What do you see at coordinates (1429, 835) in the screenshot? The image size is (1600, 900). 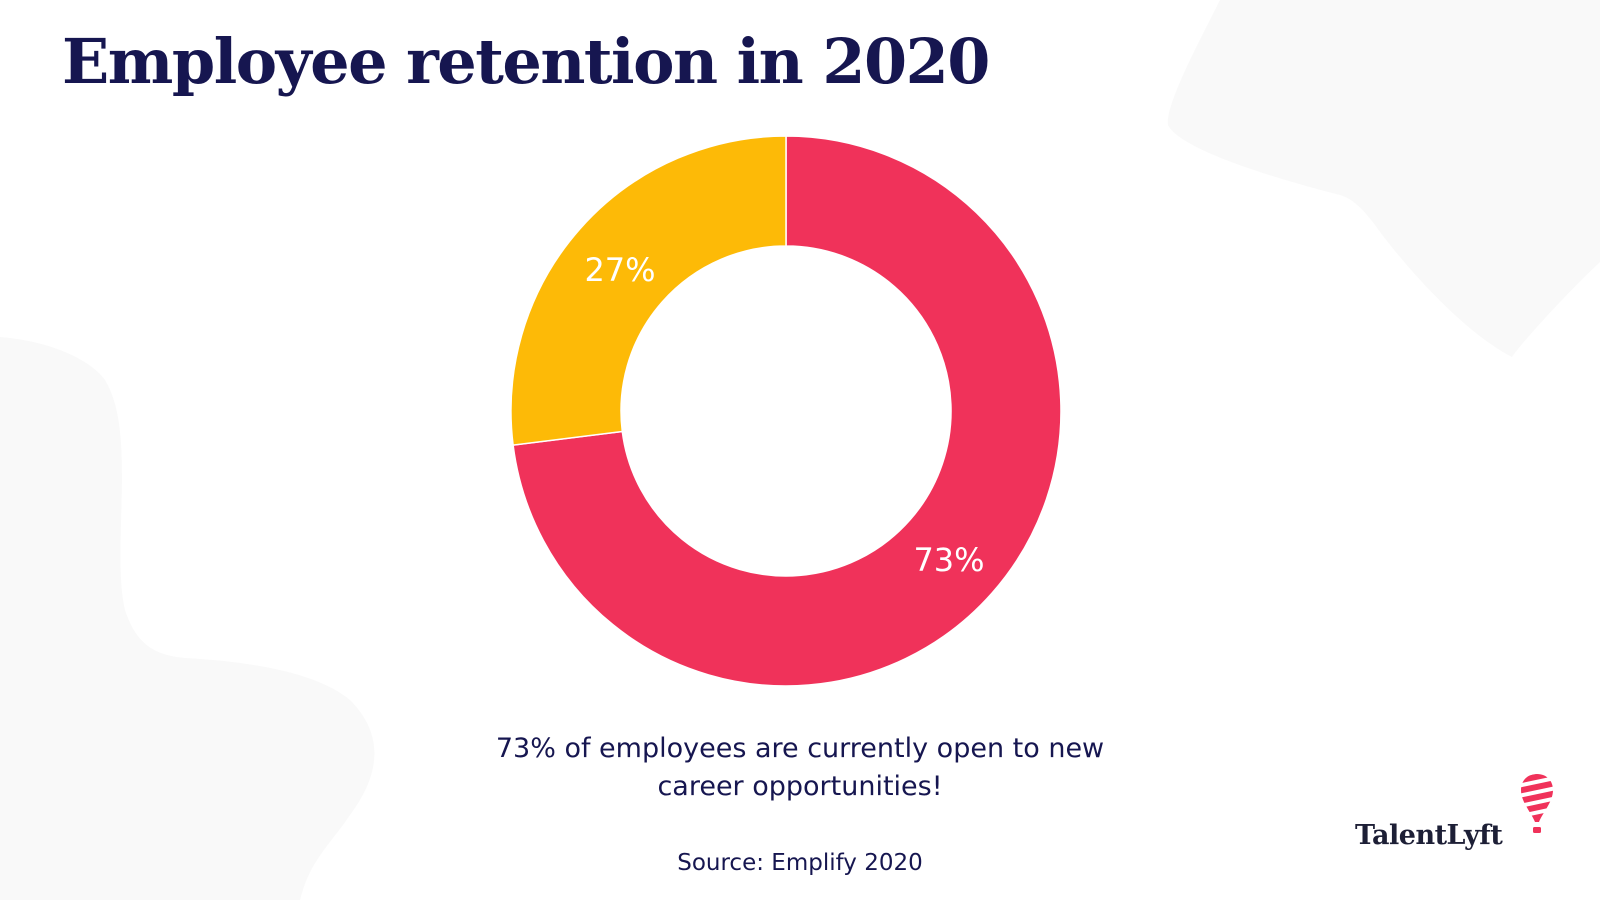 I see `brand-name: TalentLyft` at bounding box center [1429, 835].